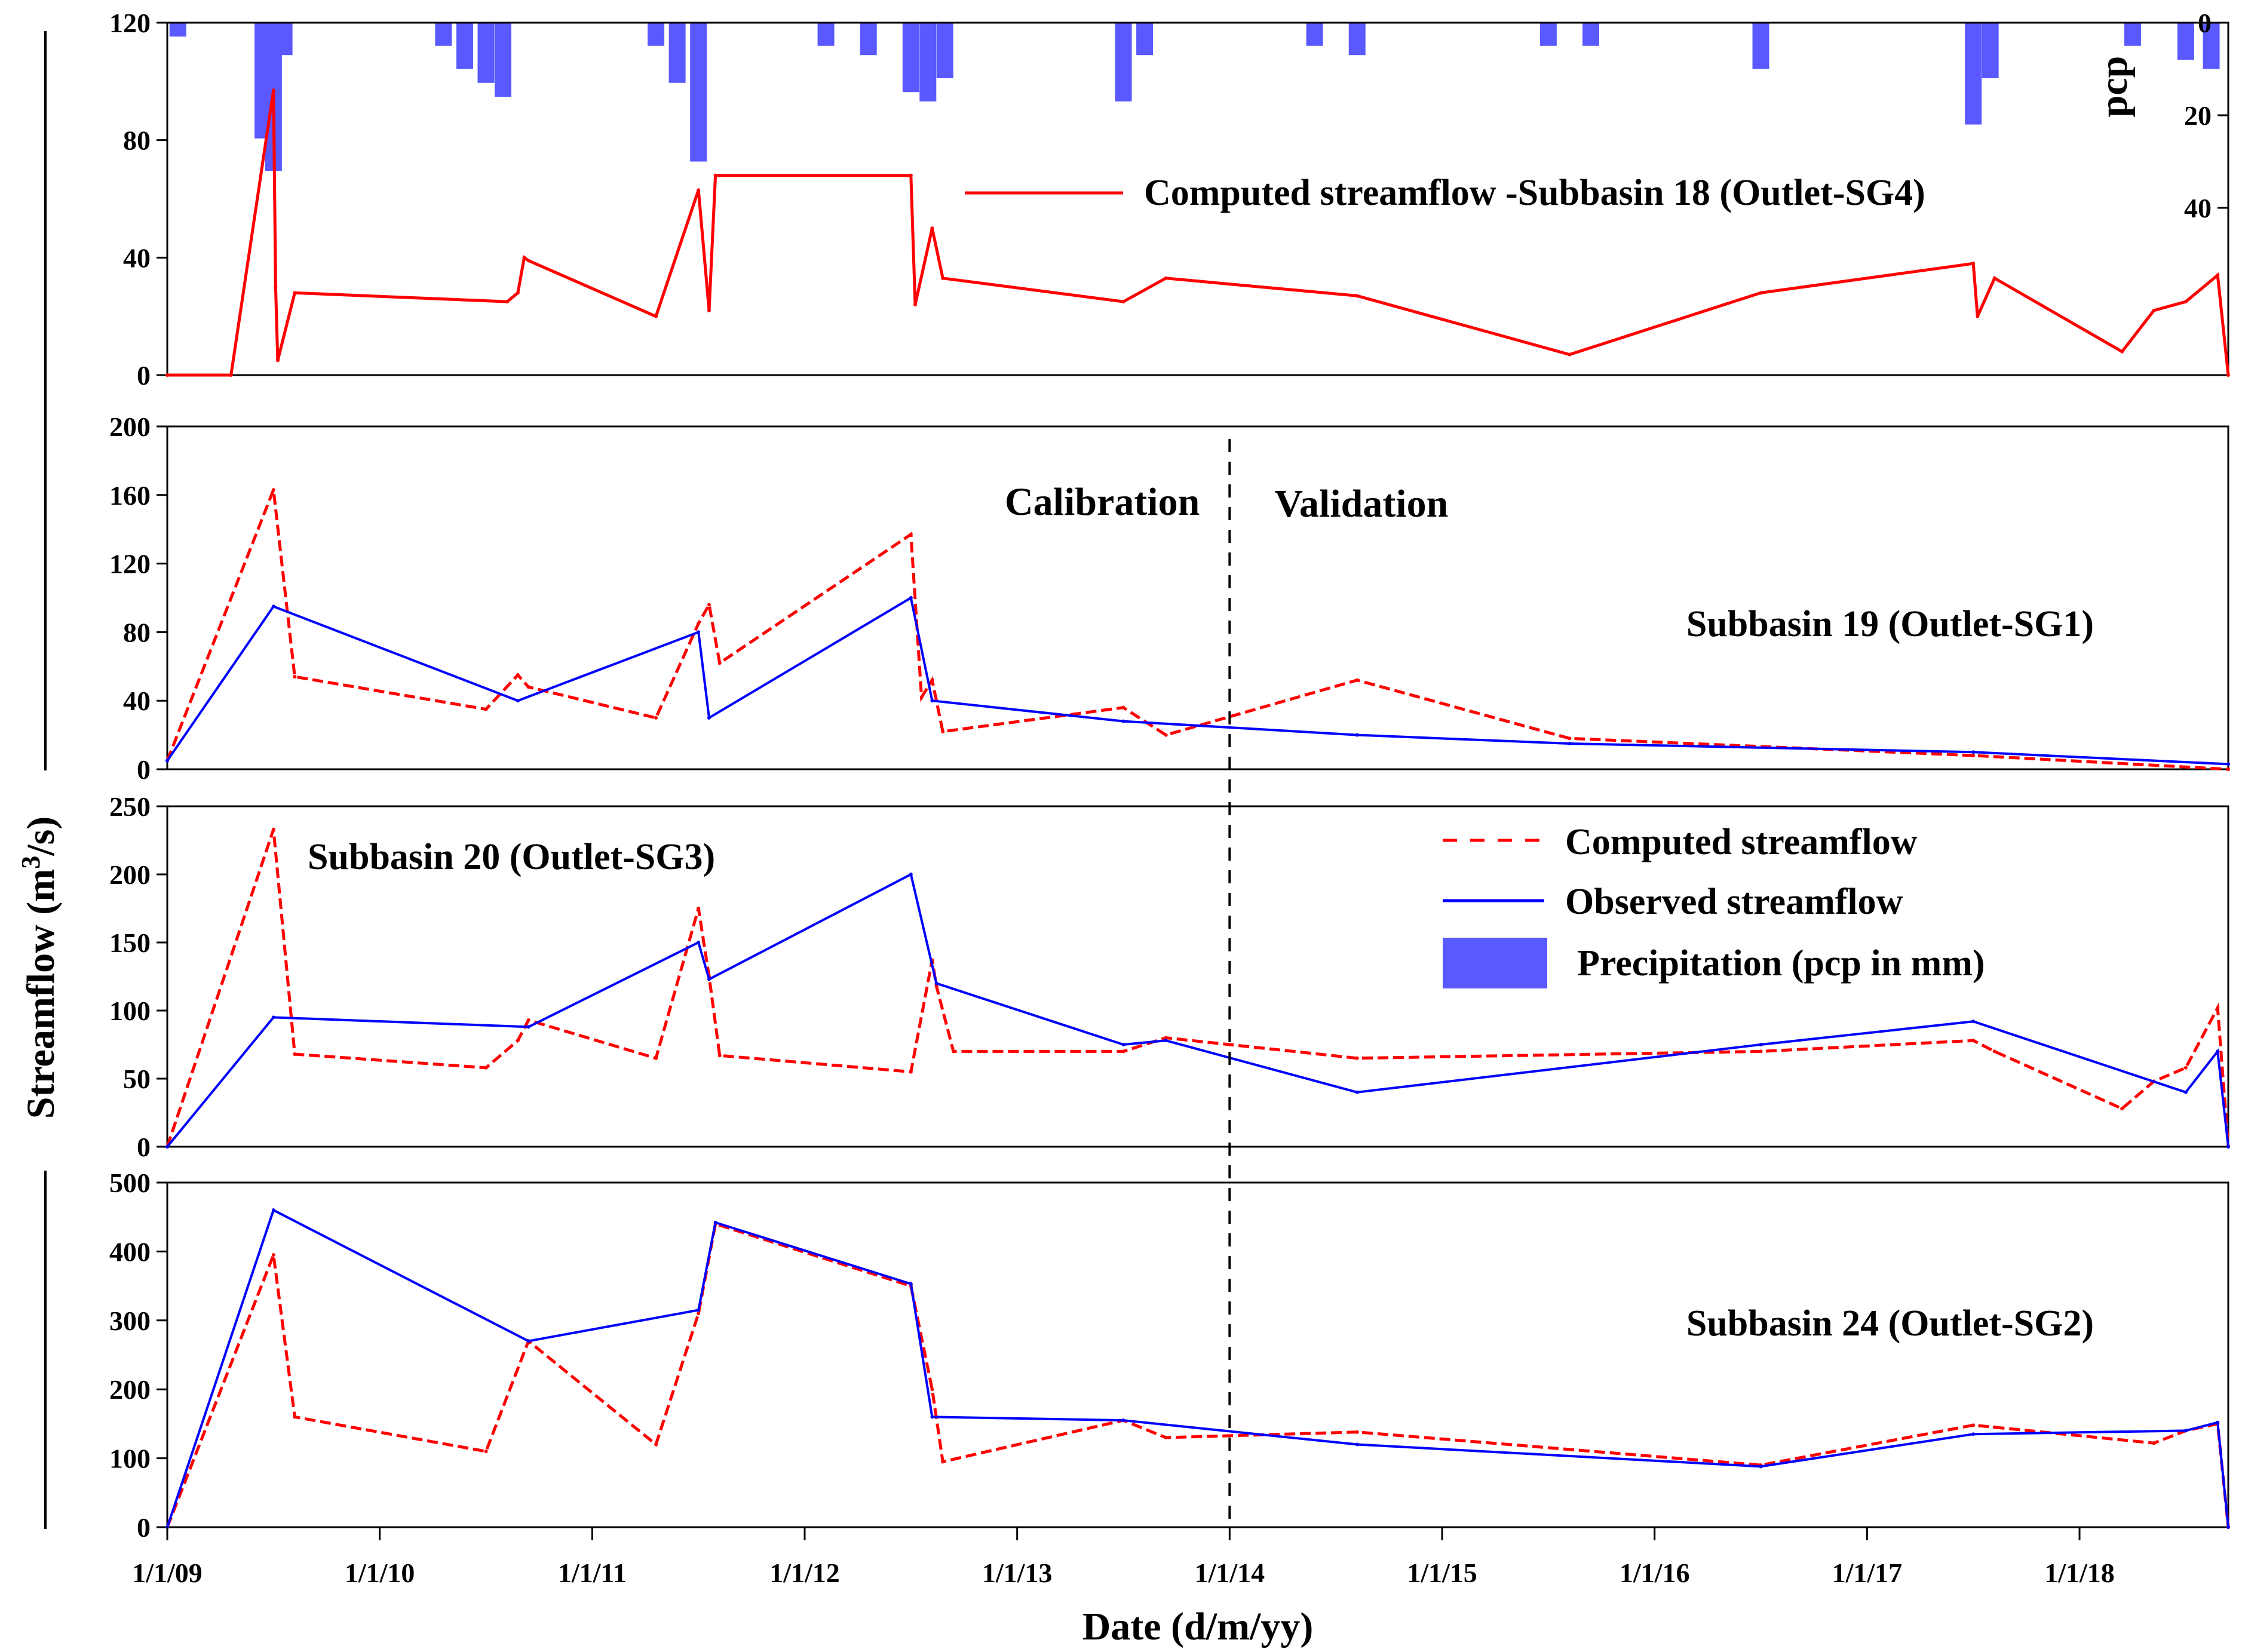 This screenshot has width=2242, height=1652. I want to click on x-tick-label: 1/1/12, so click(805, 1573).